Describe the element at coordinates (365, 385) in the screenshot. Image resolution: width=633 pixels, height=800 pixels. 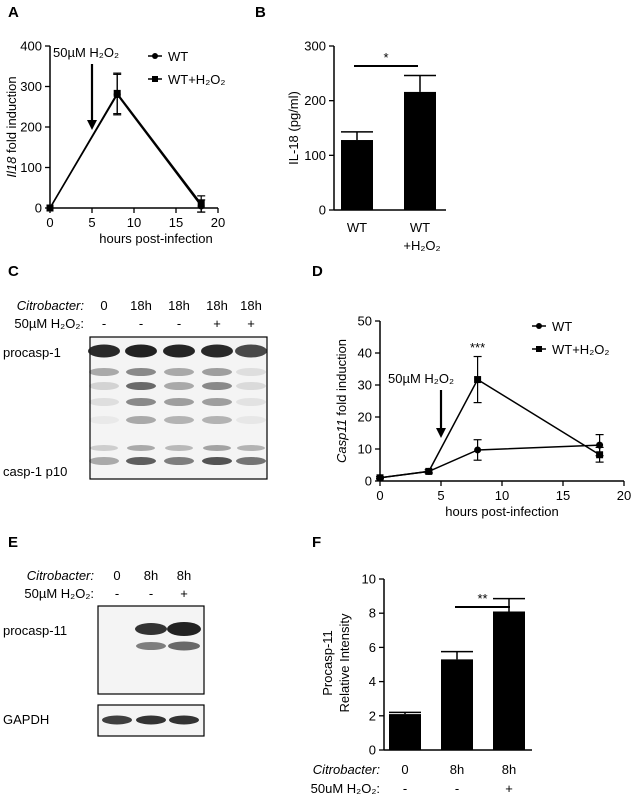
I see `y-tick-label: 30` at that location.